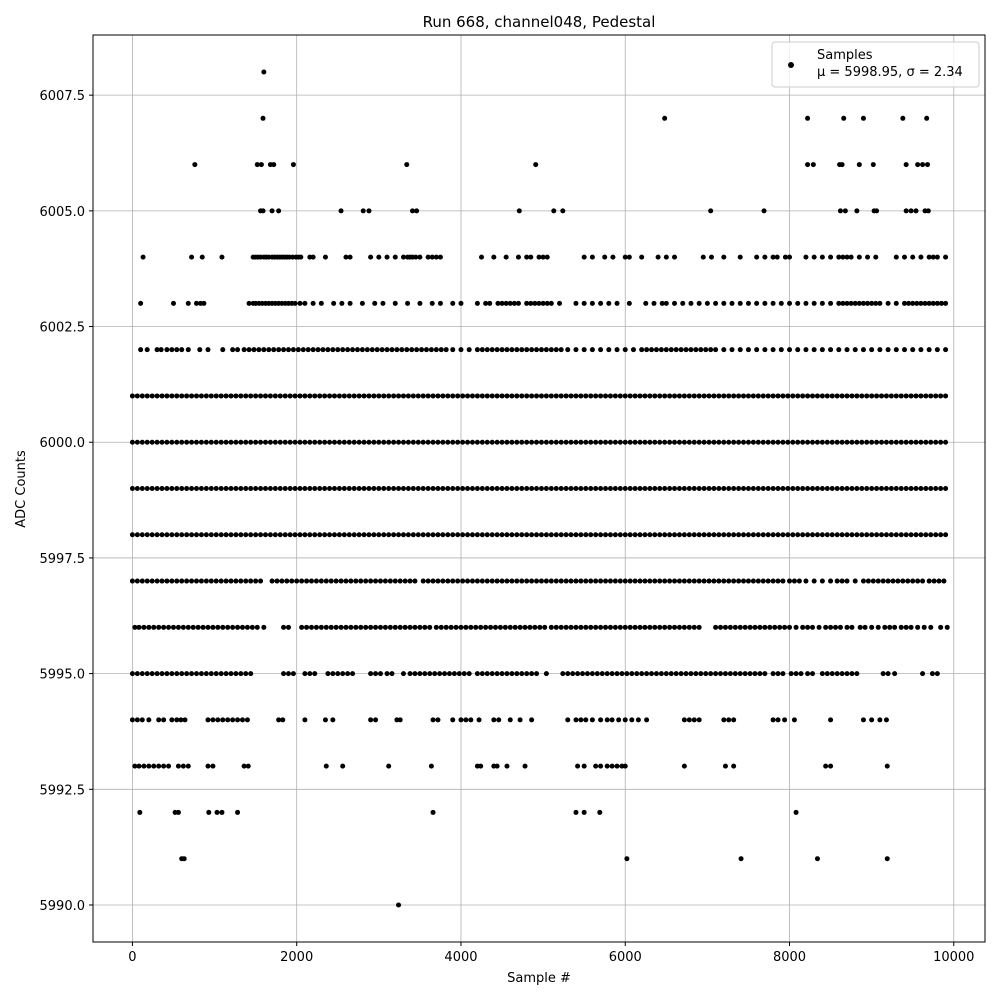  Describe the element at coordinates (63, 328) in the screenshot. I see `y-tick-label: 6002.5` at that location.